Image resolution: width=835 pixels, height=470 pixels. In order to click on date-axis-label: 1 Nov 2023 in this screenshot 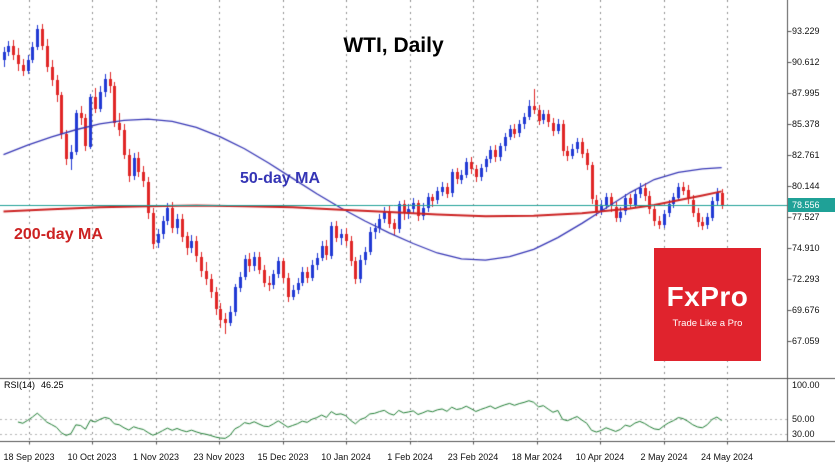, I will do `click(156, 457)`.